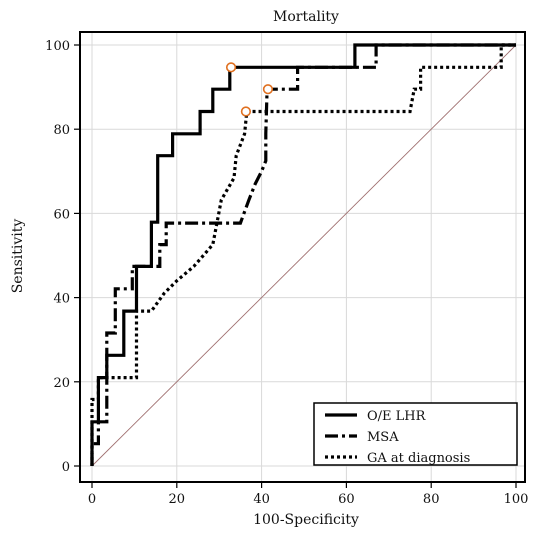 The image size is (536, 540). What do you see at coordinates (346, 499) in the screenshot?
I see `x-tick-label: 60` at bounding box center [346, 499].